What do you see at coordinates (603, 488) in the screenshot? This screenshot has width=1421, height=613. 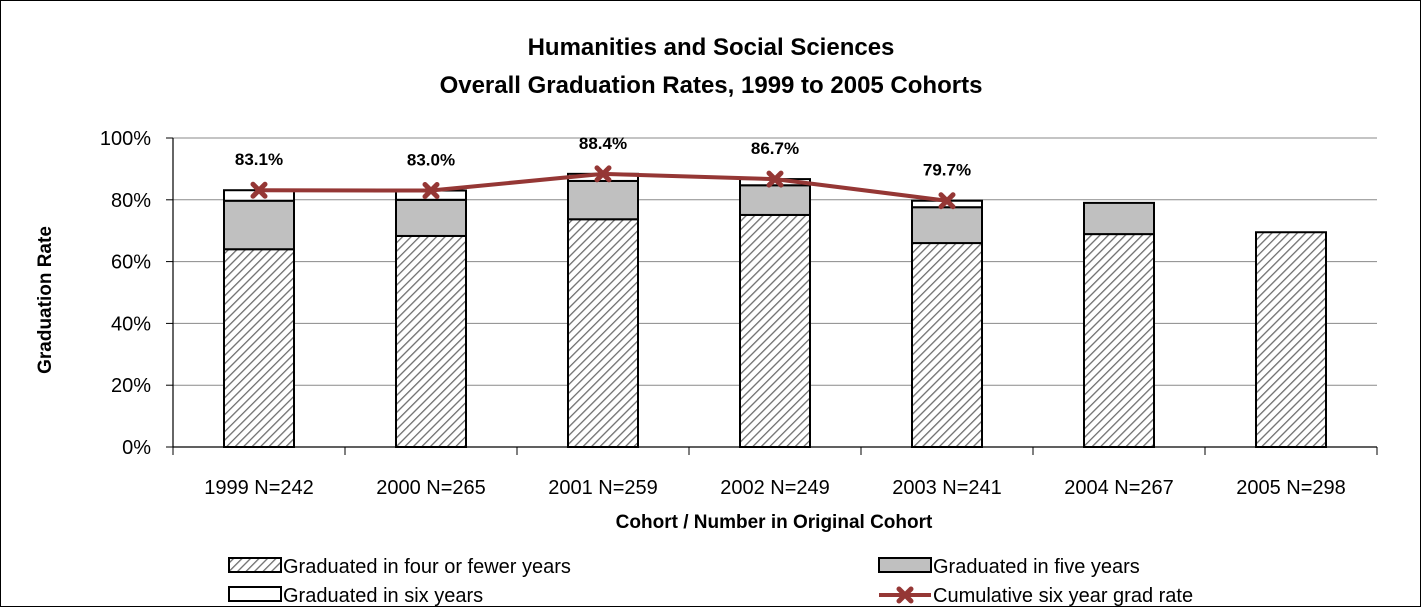 I see `x-tick-label: 2001 N=259` at bounding box center [603, 488].